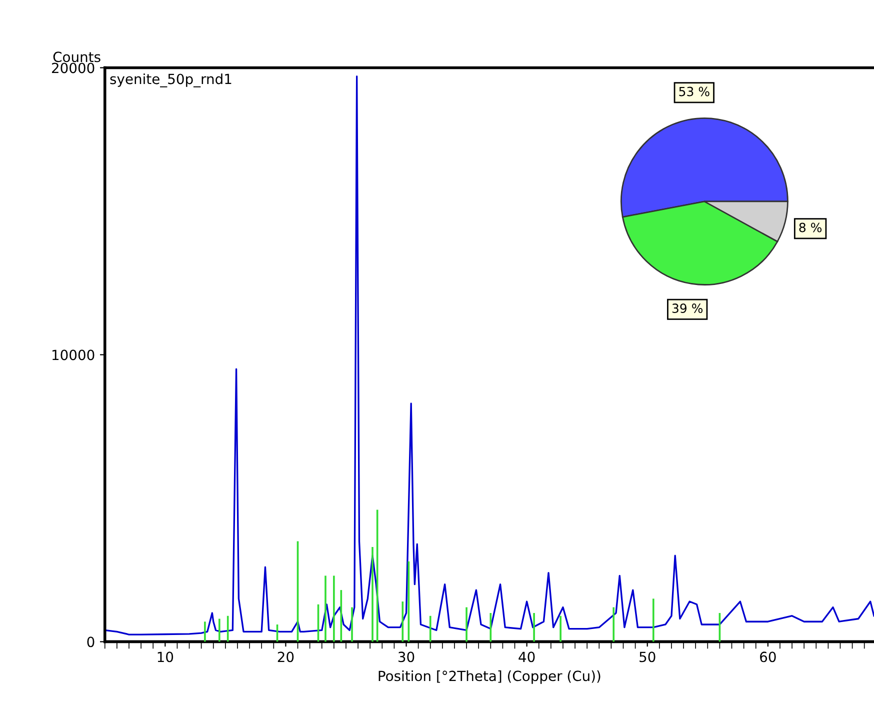 Image resolution: width=874 pixels, height=713 pixels. Describe the element at coordinates (76, 57) in the screenshot. I see `y-axis-title: Counts` at that location.